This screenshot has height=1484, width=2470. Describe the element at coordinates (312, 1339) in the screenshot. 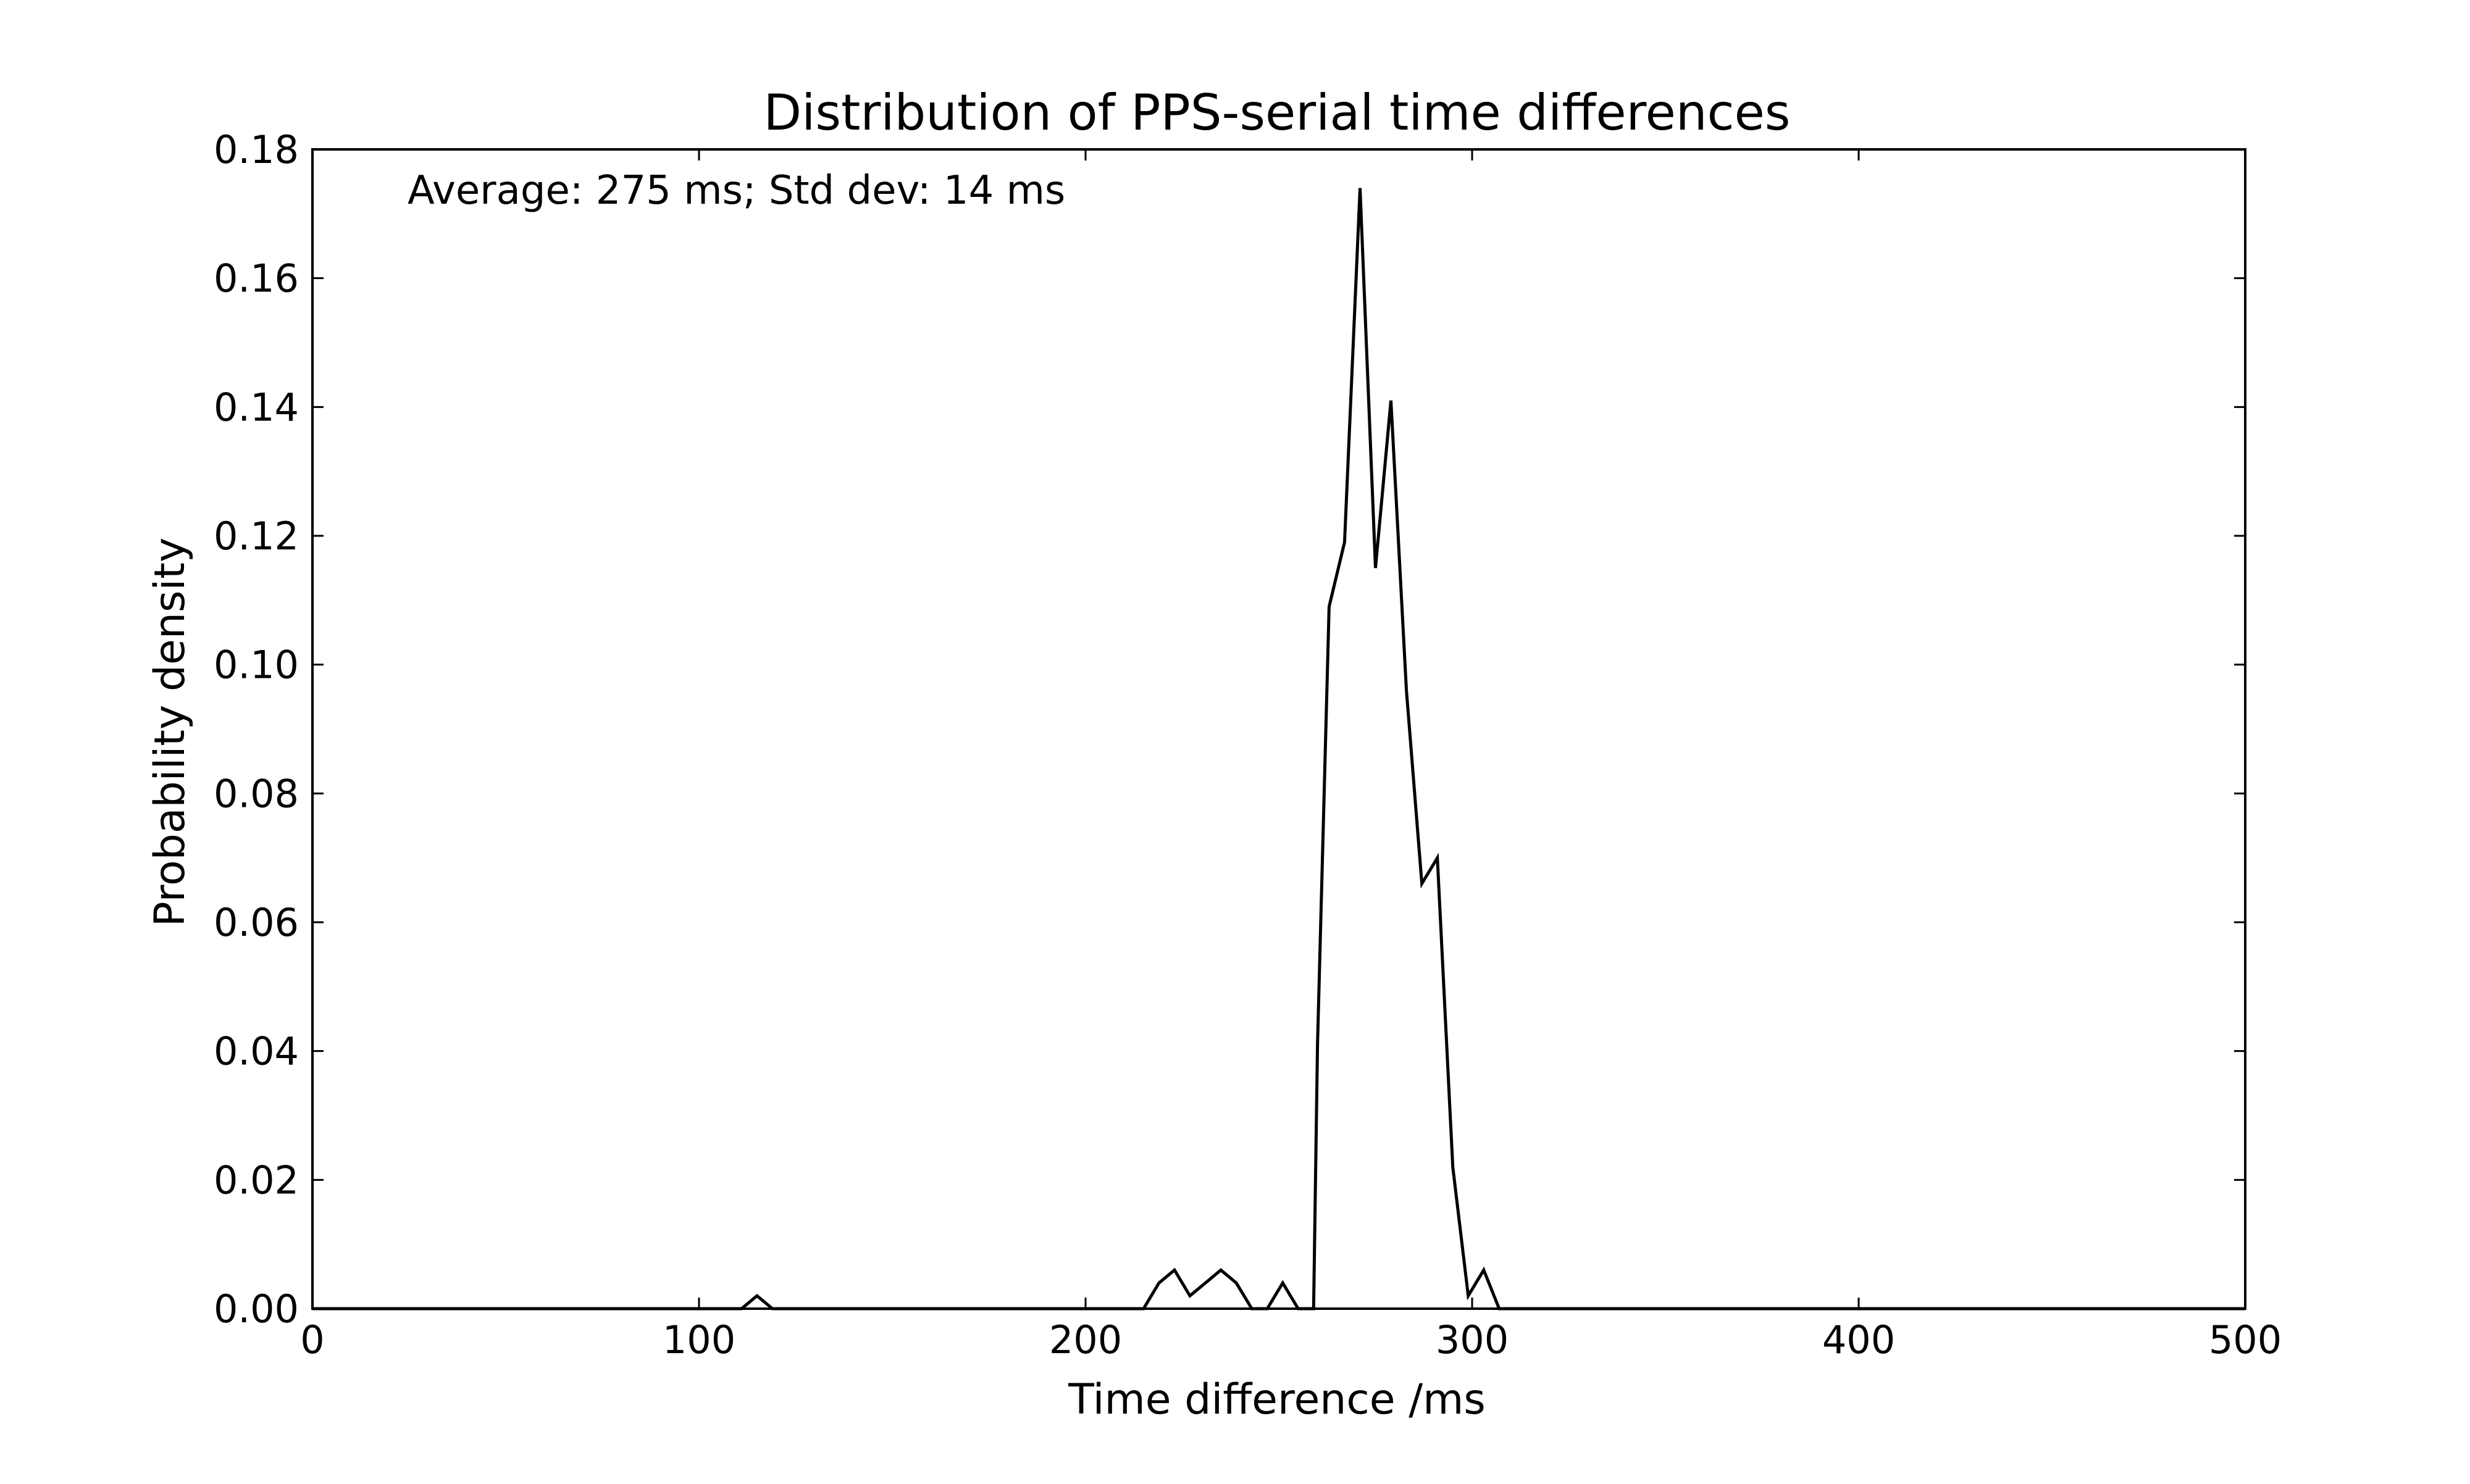

I see `x-tick-label: 0` at that location.